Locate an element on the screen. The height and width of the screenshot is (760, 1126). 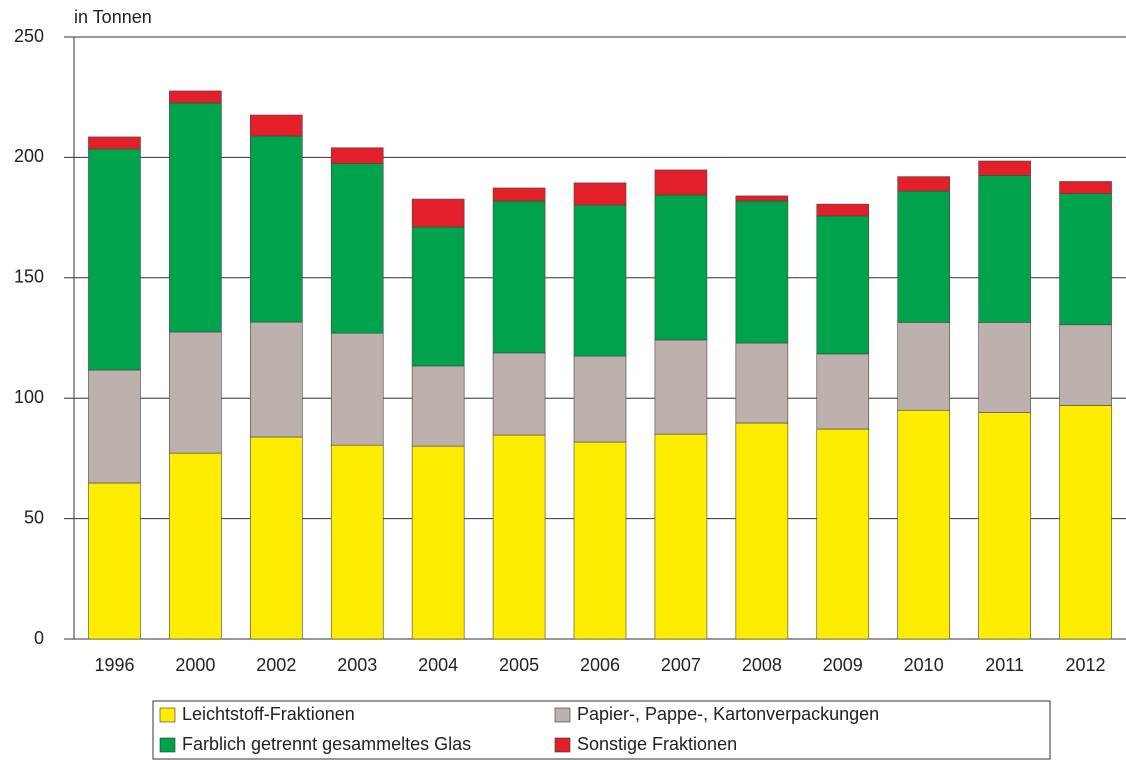
y-tick-label: 0 is located at coordinates (39, 638).